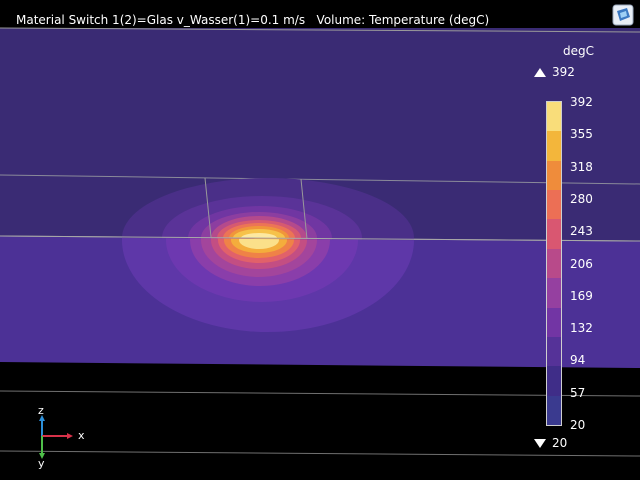  I want to click on color-legend-bar, so click(554, 263).